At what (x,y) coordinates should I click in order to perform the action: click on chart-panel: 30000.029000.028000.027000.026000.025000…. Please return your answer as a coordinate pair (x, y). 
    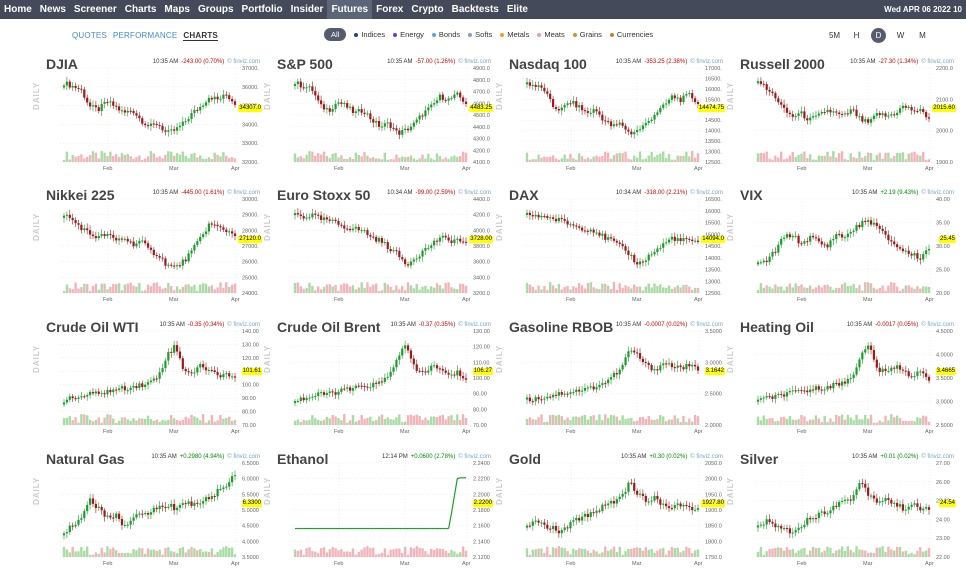
    Looking at the image, I should click on (147, 249).